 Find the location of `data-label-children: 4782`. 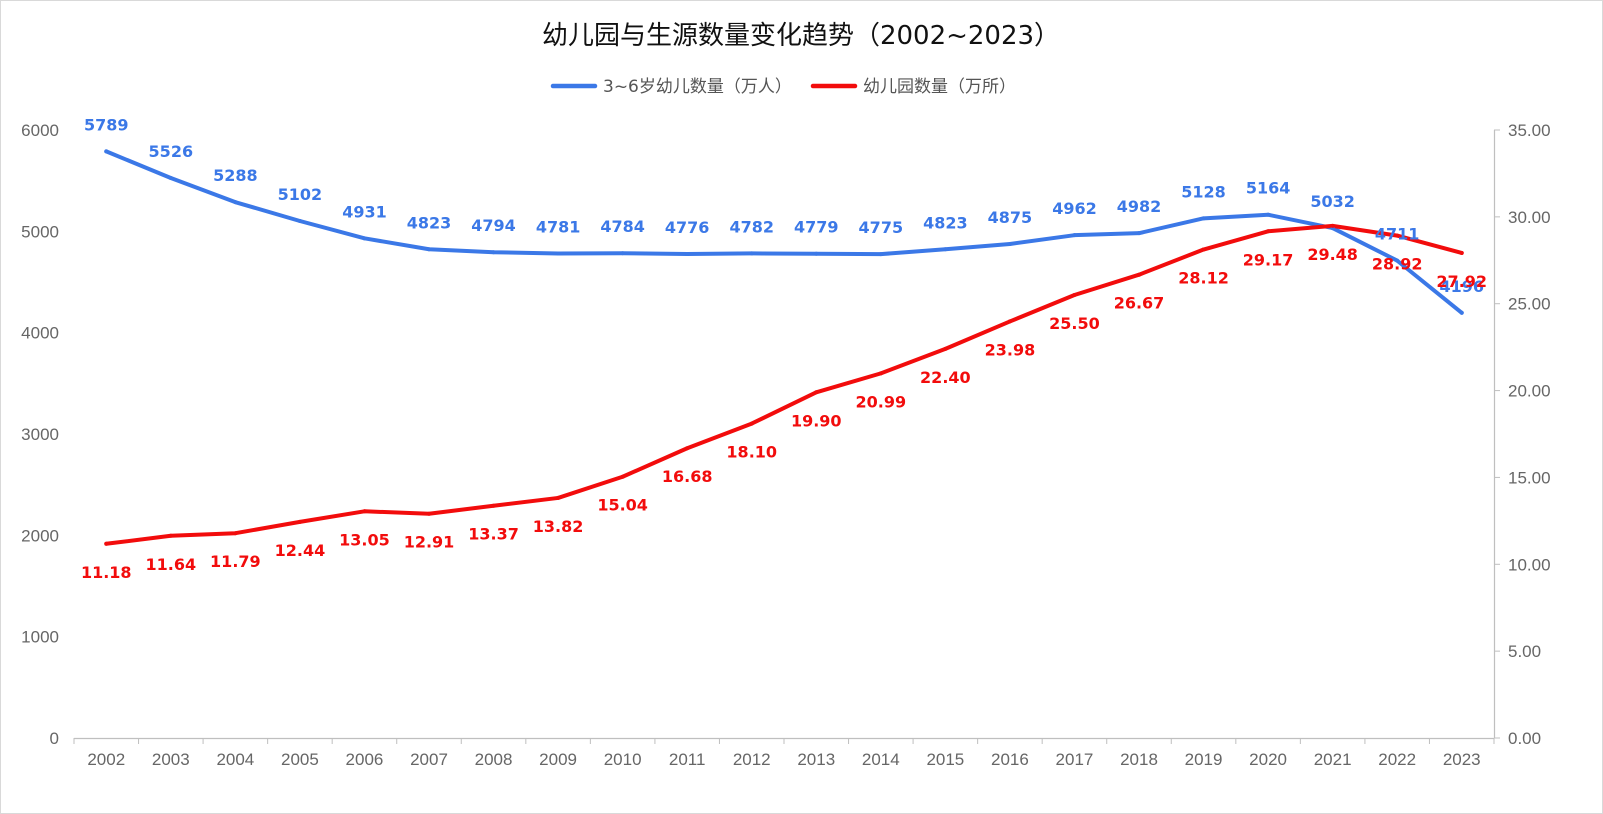

data-label-children: 4782 is located at coordinates (751, 226).